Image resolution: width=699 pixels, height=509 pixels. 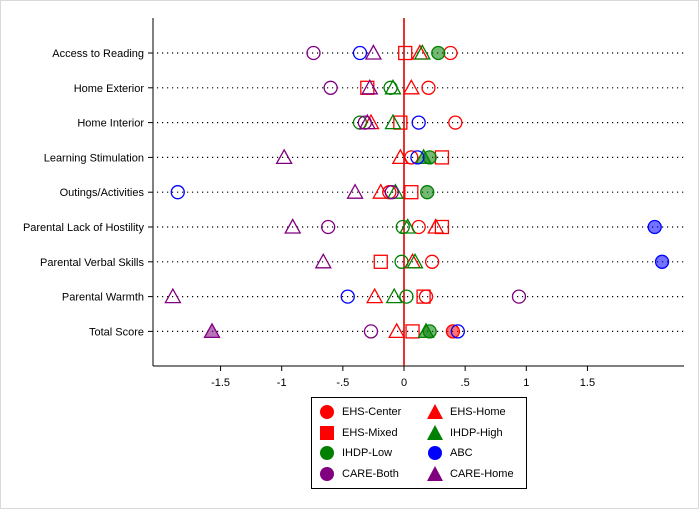 I want to click on y-tick-label: Parental Lack of Hostility, so click(x=84, y=228).